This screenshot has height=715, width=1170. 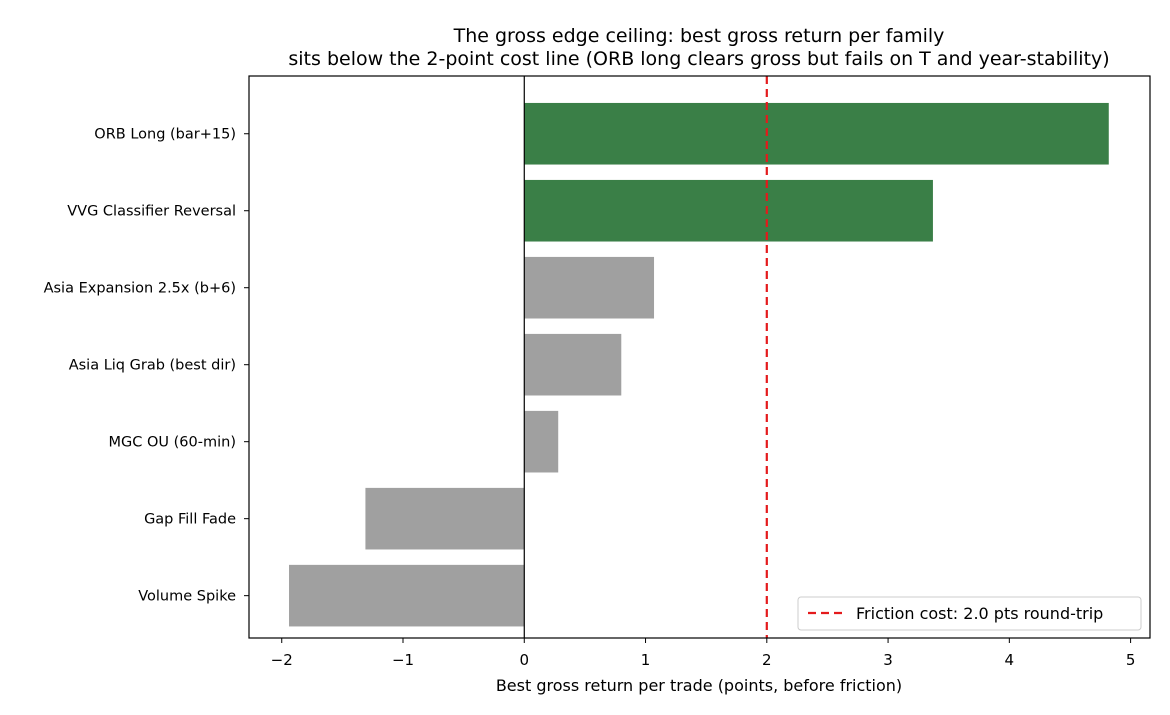 I want to click on category-label-5: Gap Fill Fade, so click(x=190, y=520).